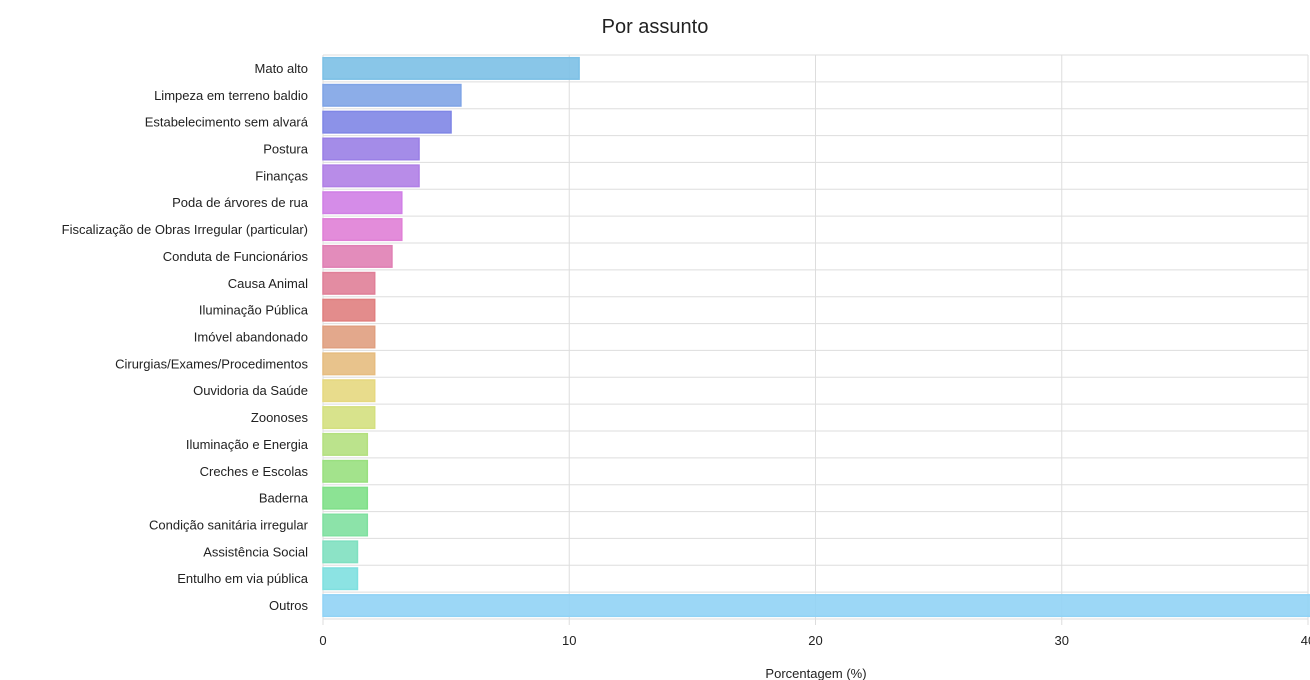  What do you see at coordinates (231, 95) in the screenshot?
I see `category-label: Limpeza em terreno baldio` at bounding box center [231, 95].